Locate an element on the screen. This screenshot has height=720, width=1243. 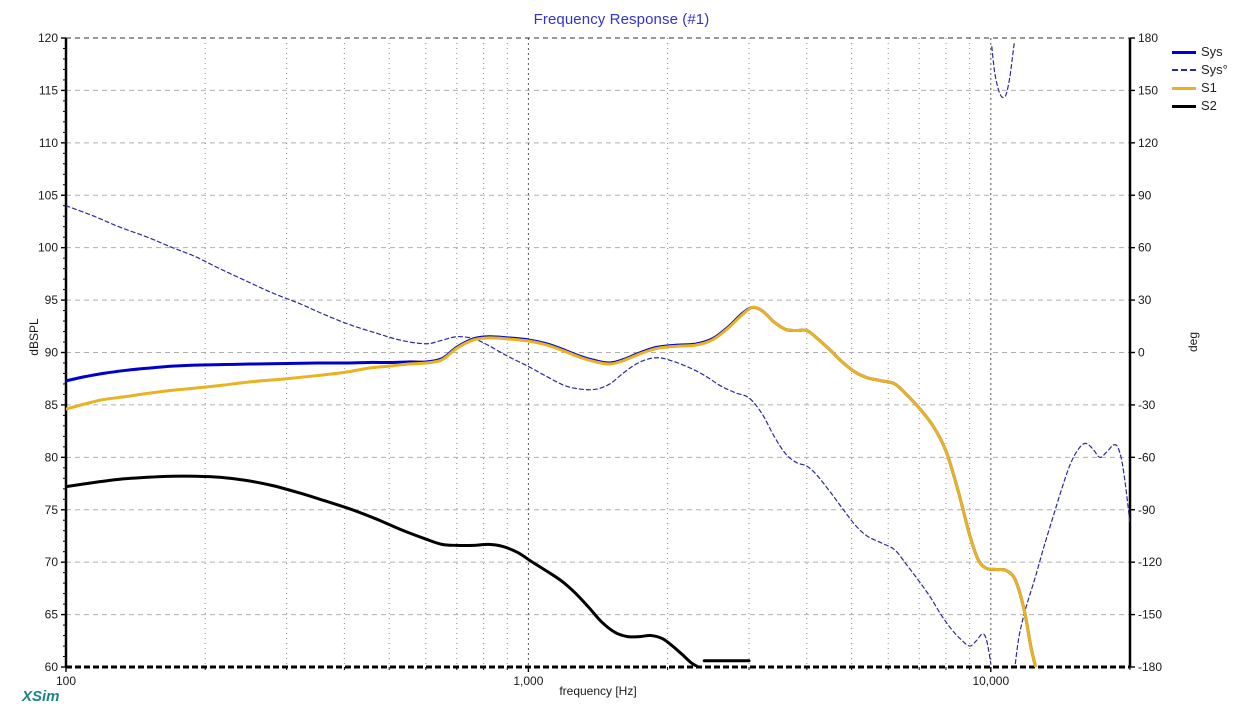
x-tick-label: 10,000 is located at coordinates (990, 681).